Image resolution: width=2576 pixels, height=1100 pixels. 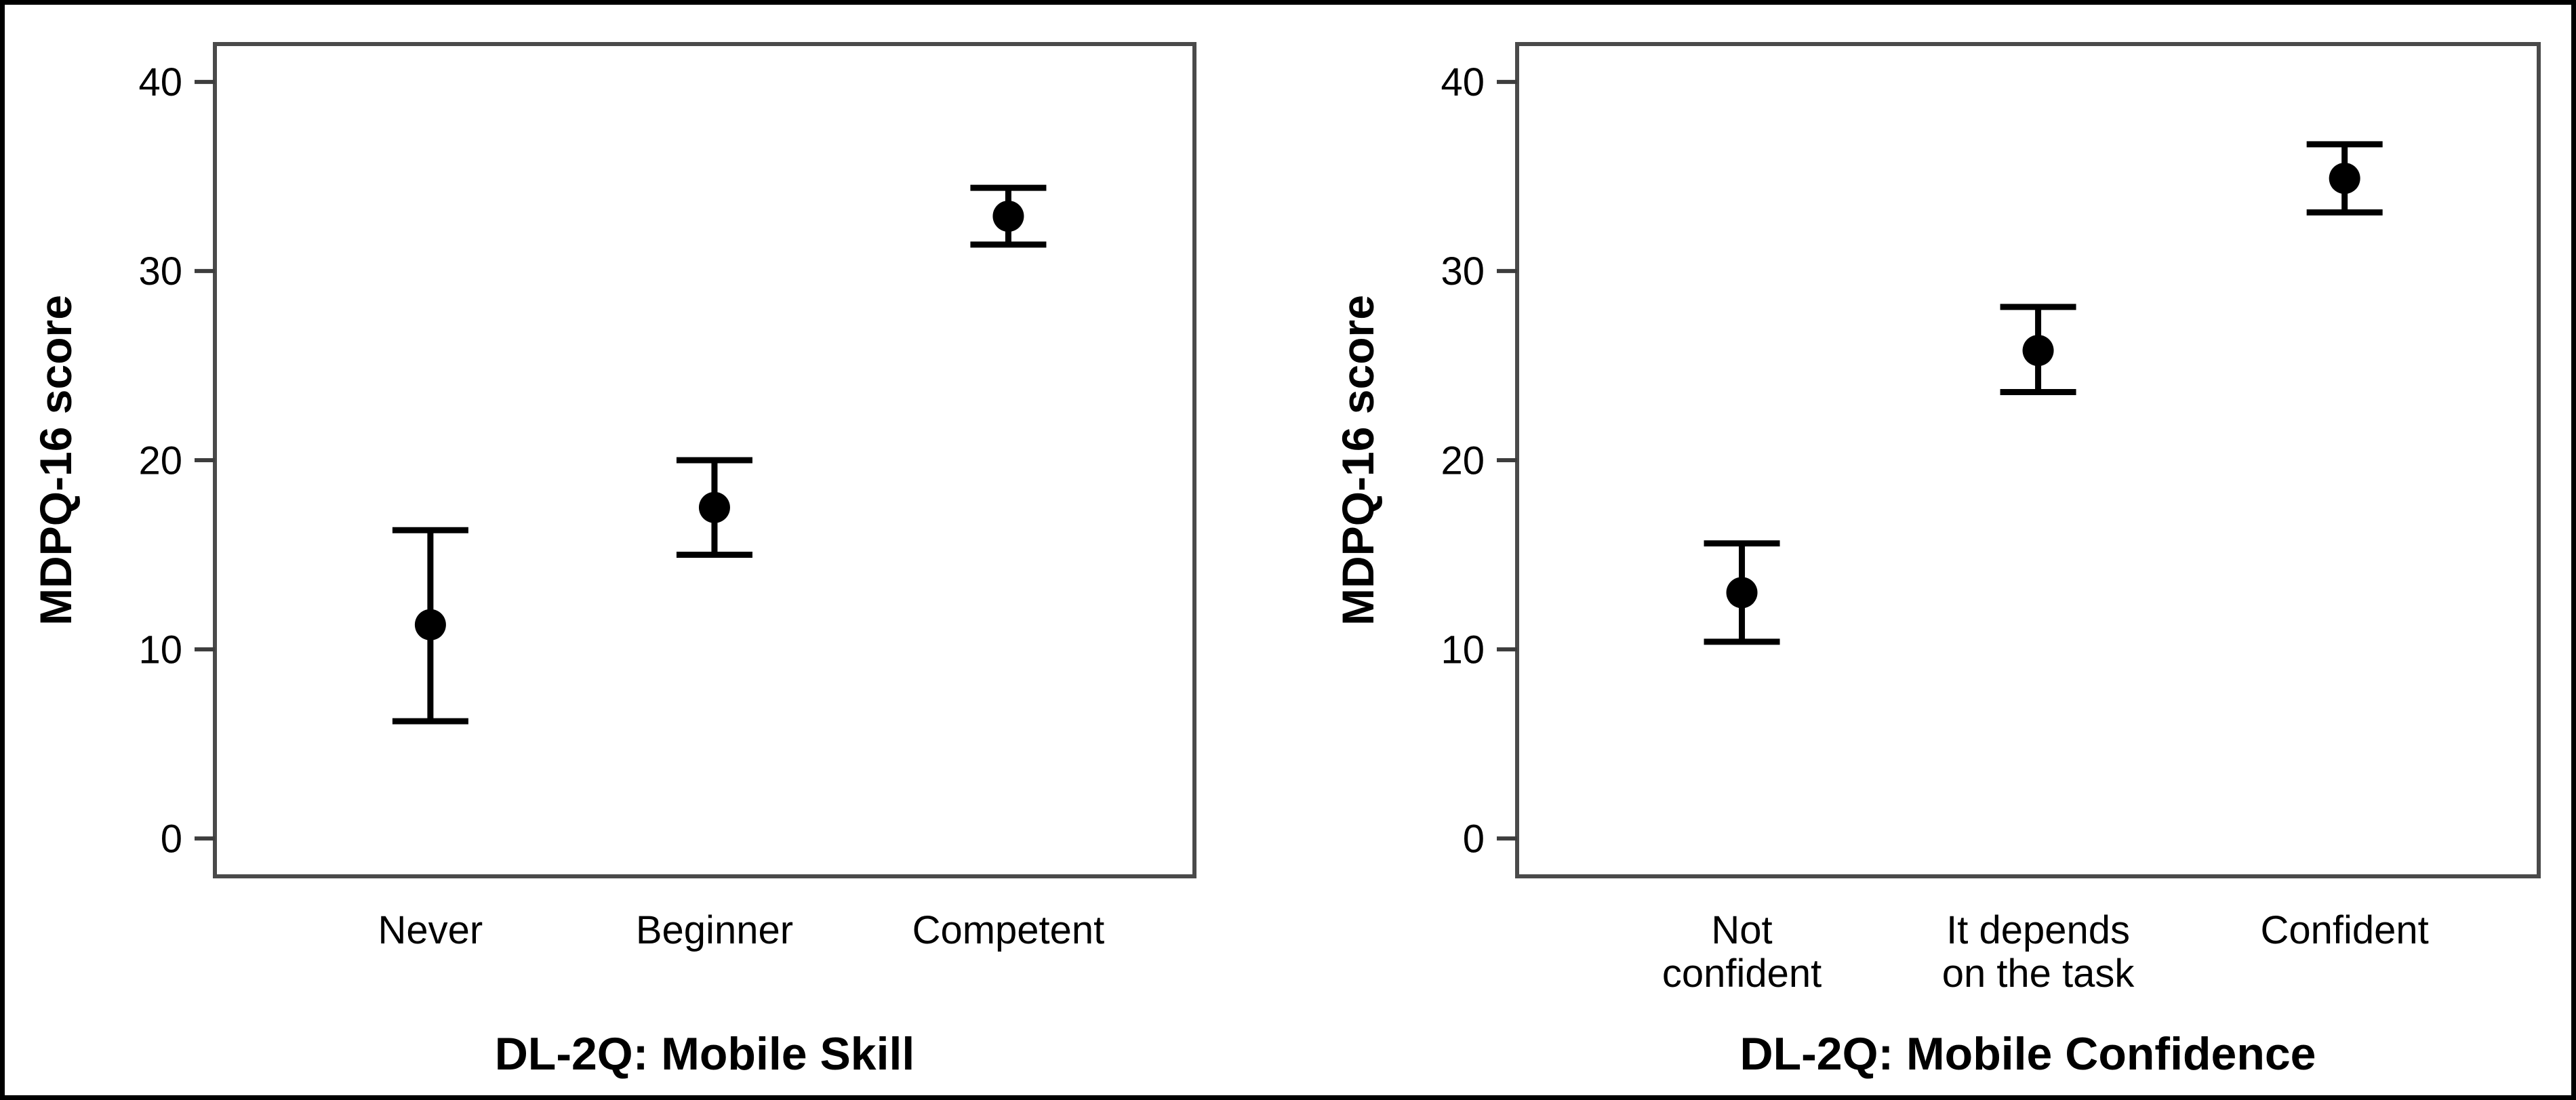 What do you see at coordinates (1742, 952) in the screenshot?
I see `panel-right-category-label-notconfident: Not confident` at bounding box center [1742, 952].